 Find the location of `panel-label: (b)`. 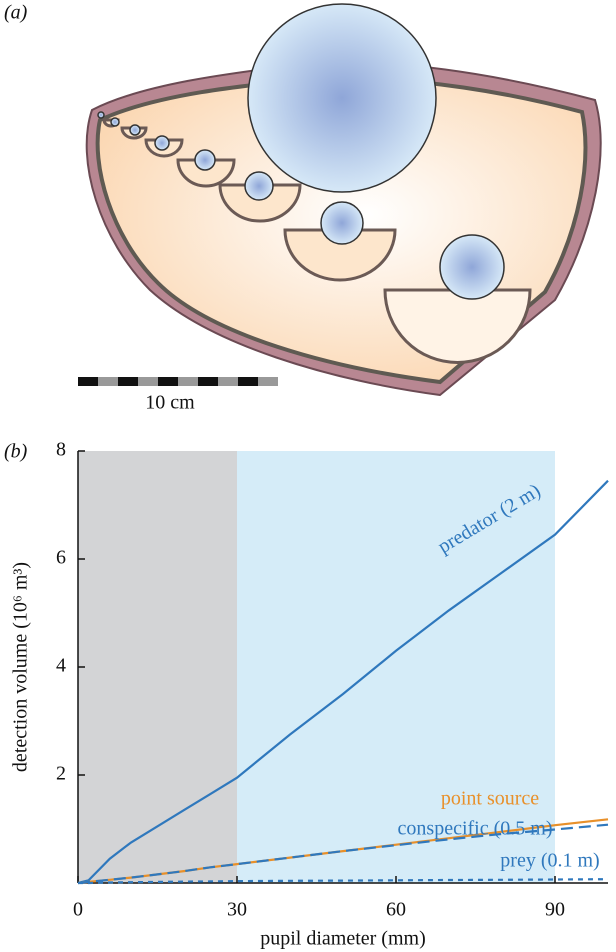

panel-label: (b) is located at coordinates (16, 452).